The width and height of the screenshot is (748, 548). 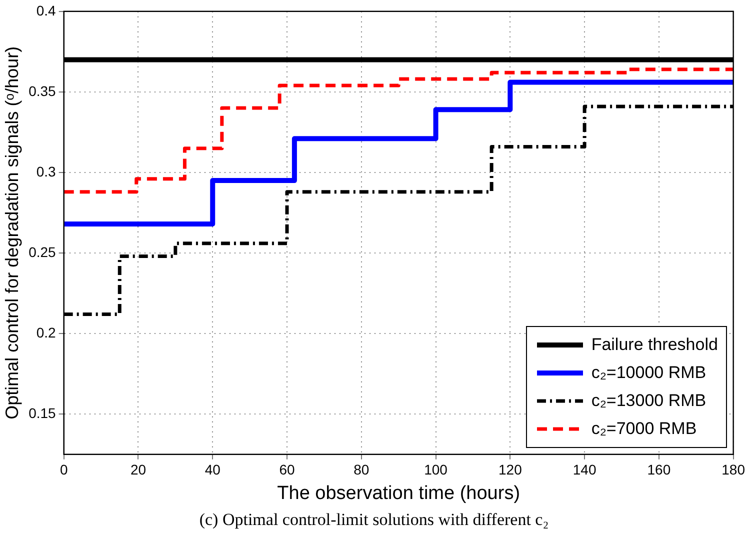 What do you see at coordinates (12, 233) in the screenshot?
I see `y-axis-title: Optimal control for degradation signals (ᵒ/hour)` at bounding box center [12, 233].